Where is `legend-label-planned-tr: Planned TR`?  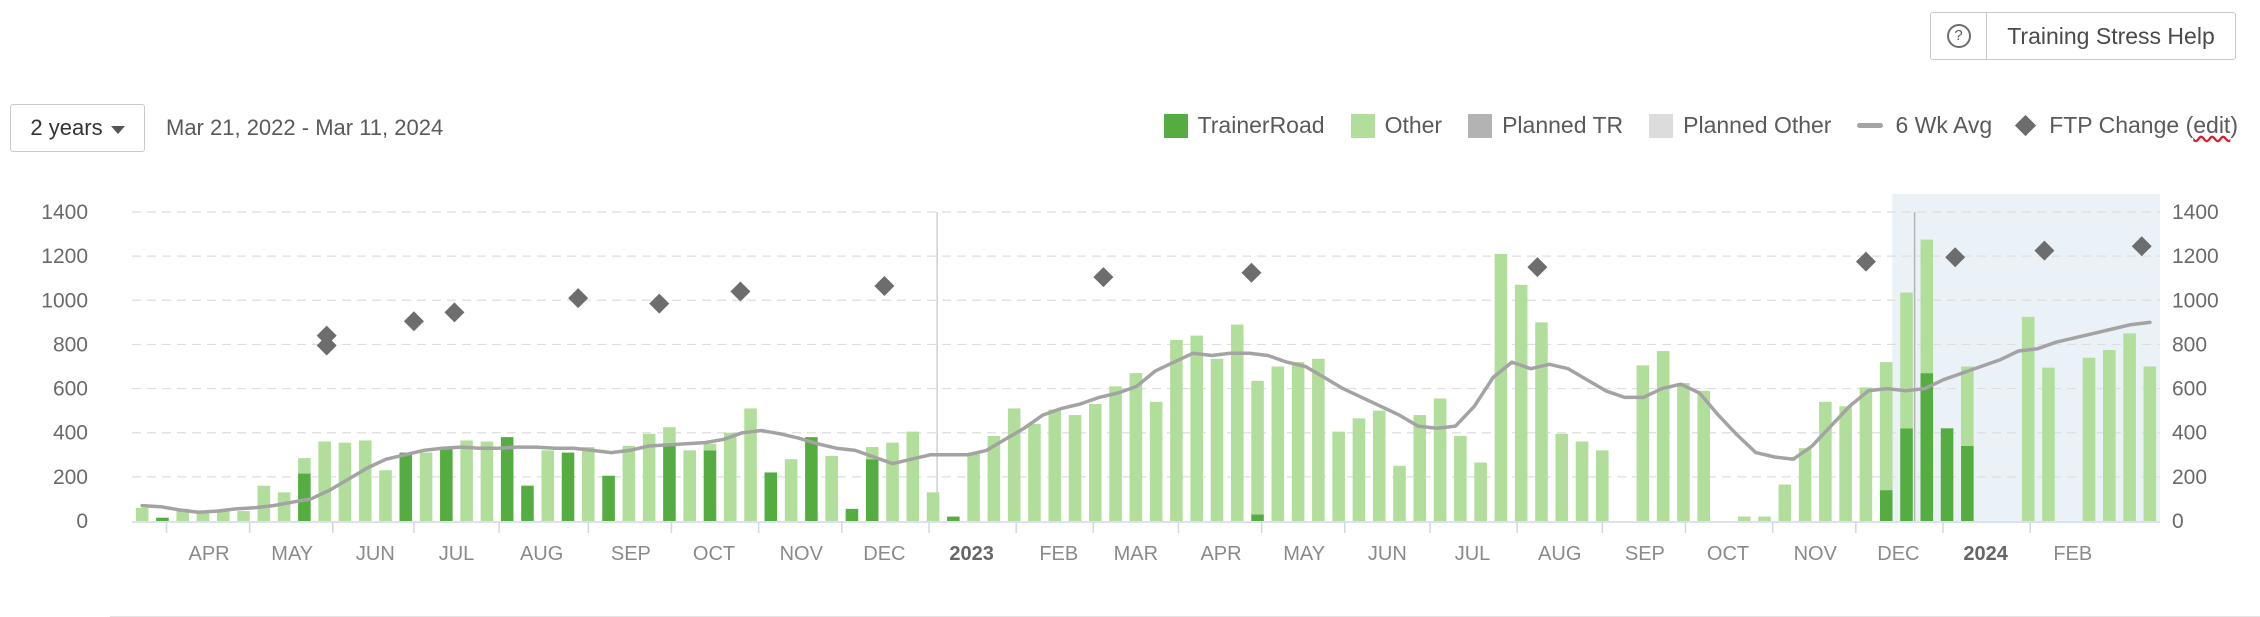
legend-label-planned-tr: Planned TR is located at coordinates (1563, 125).